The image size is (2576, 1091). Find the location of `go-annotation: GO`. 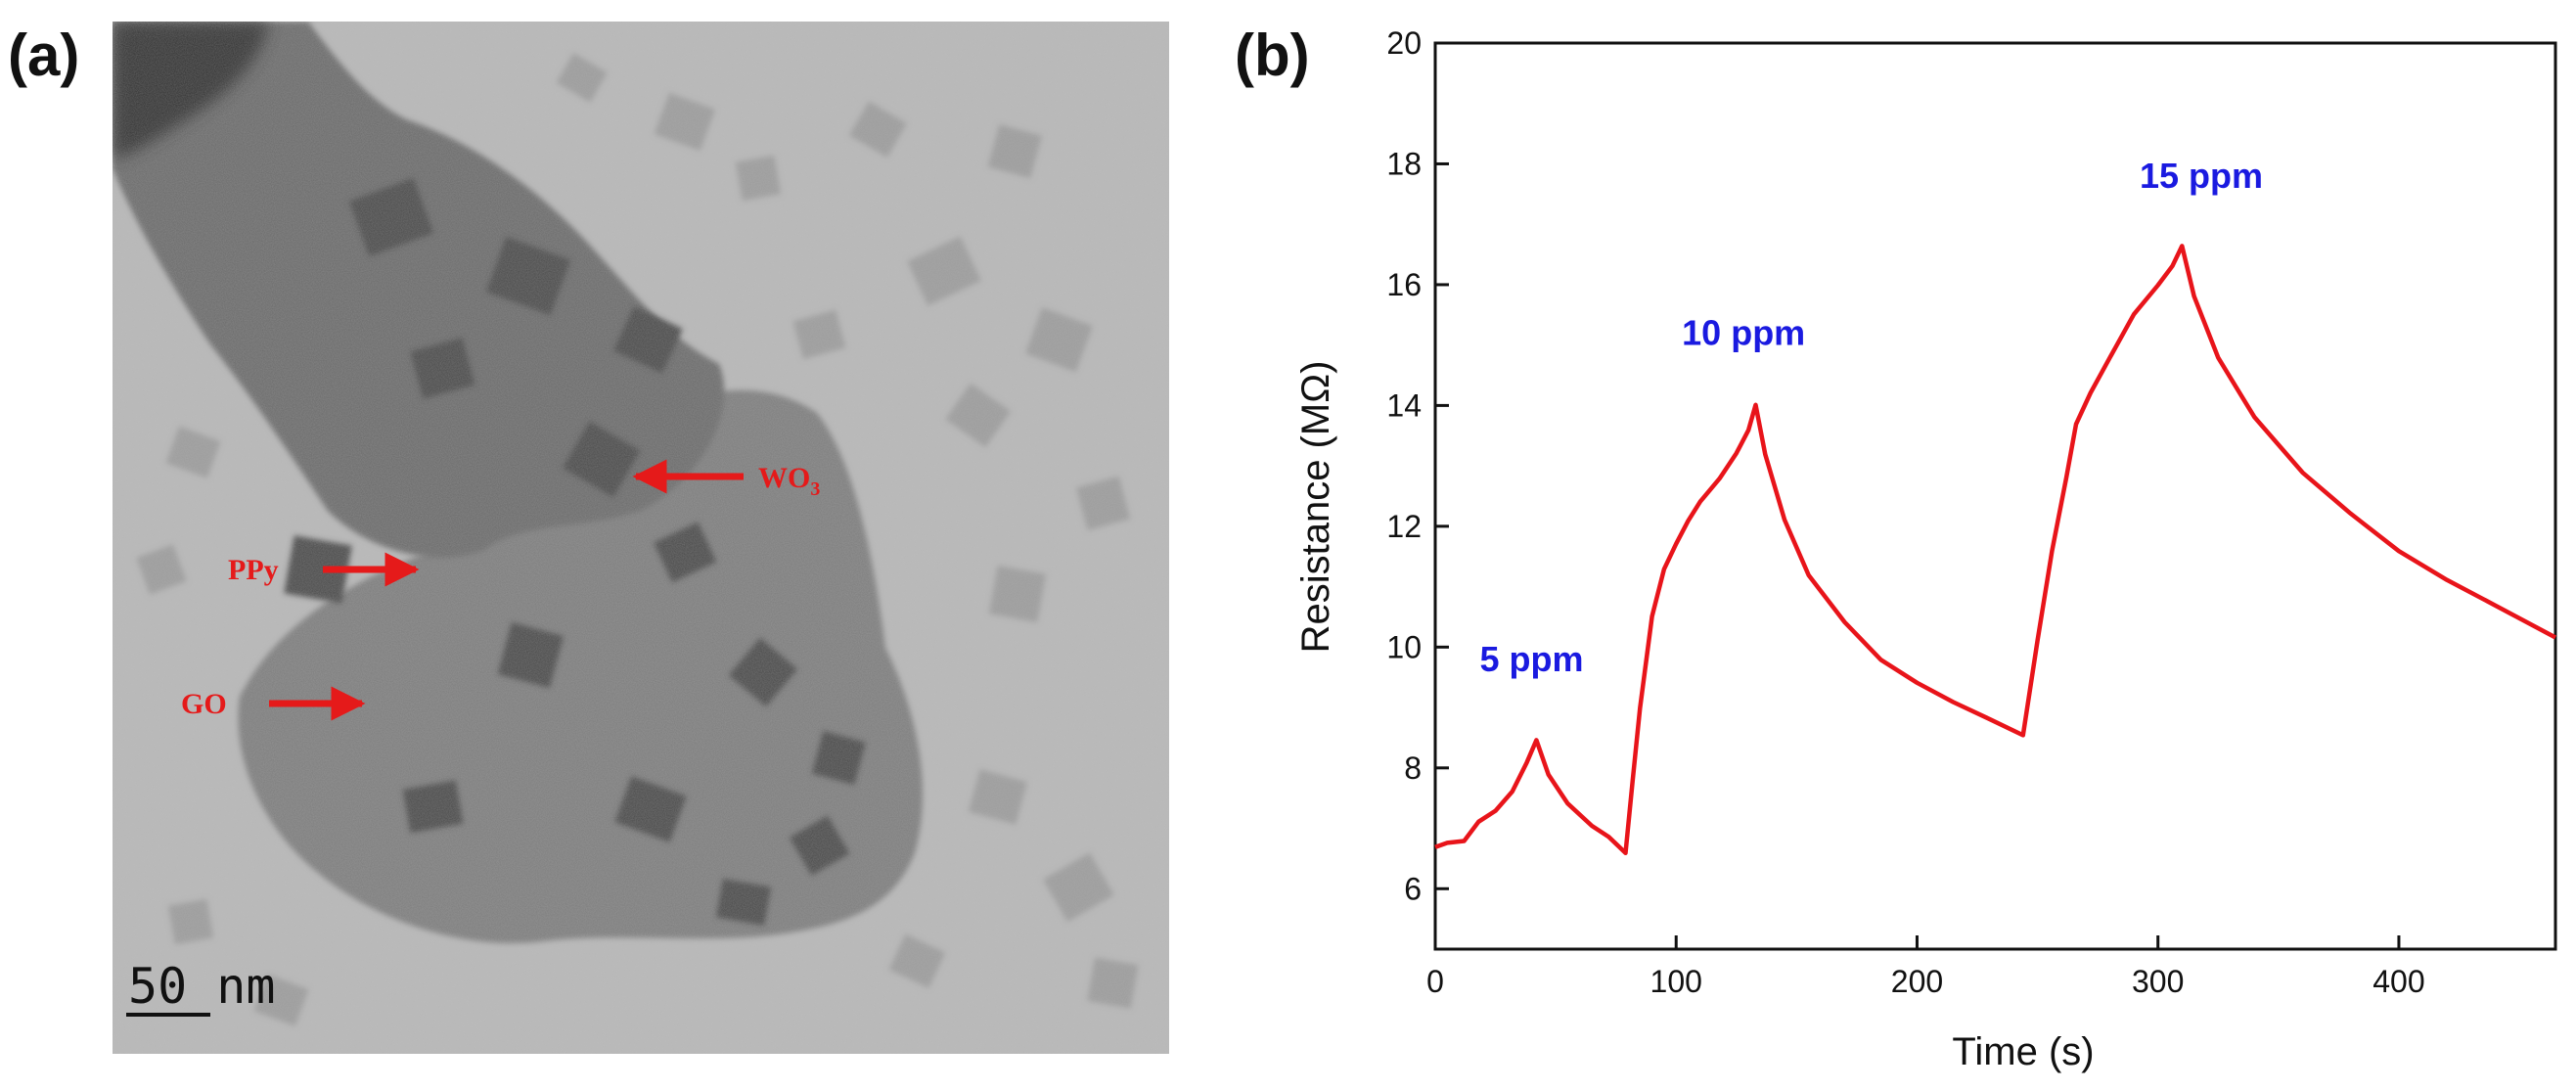

go-annotation: GO is located at coordinates (204, 704).